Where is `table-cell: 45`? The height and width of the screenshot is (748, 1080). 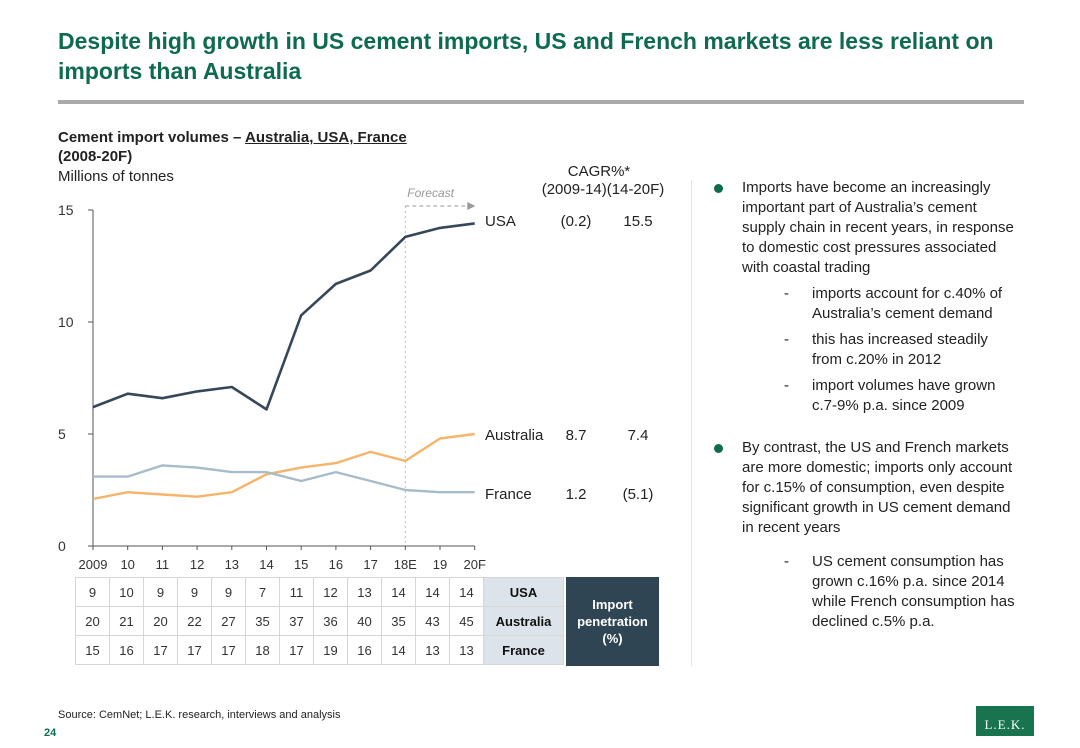
table-cell: 45 is located at coordinates (466, 621).